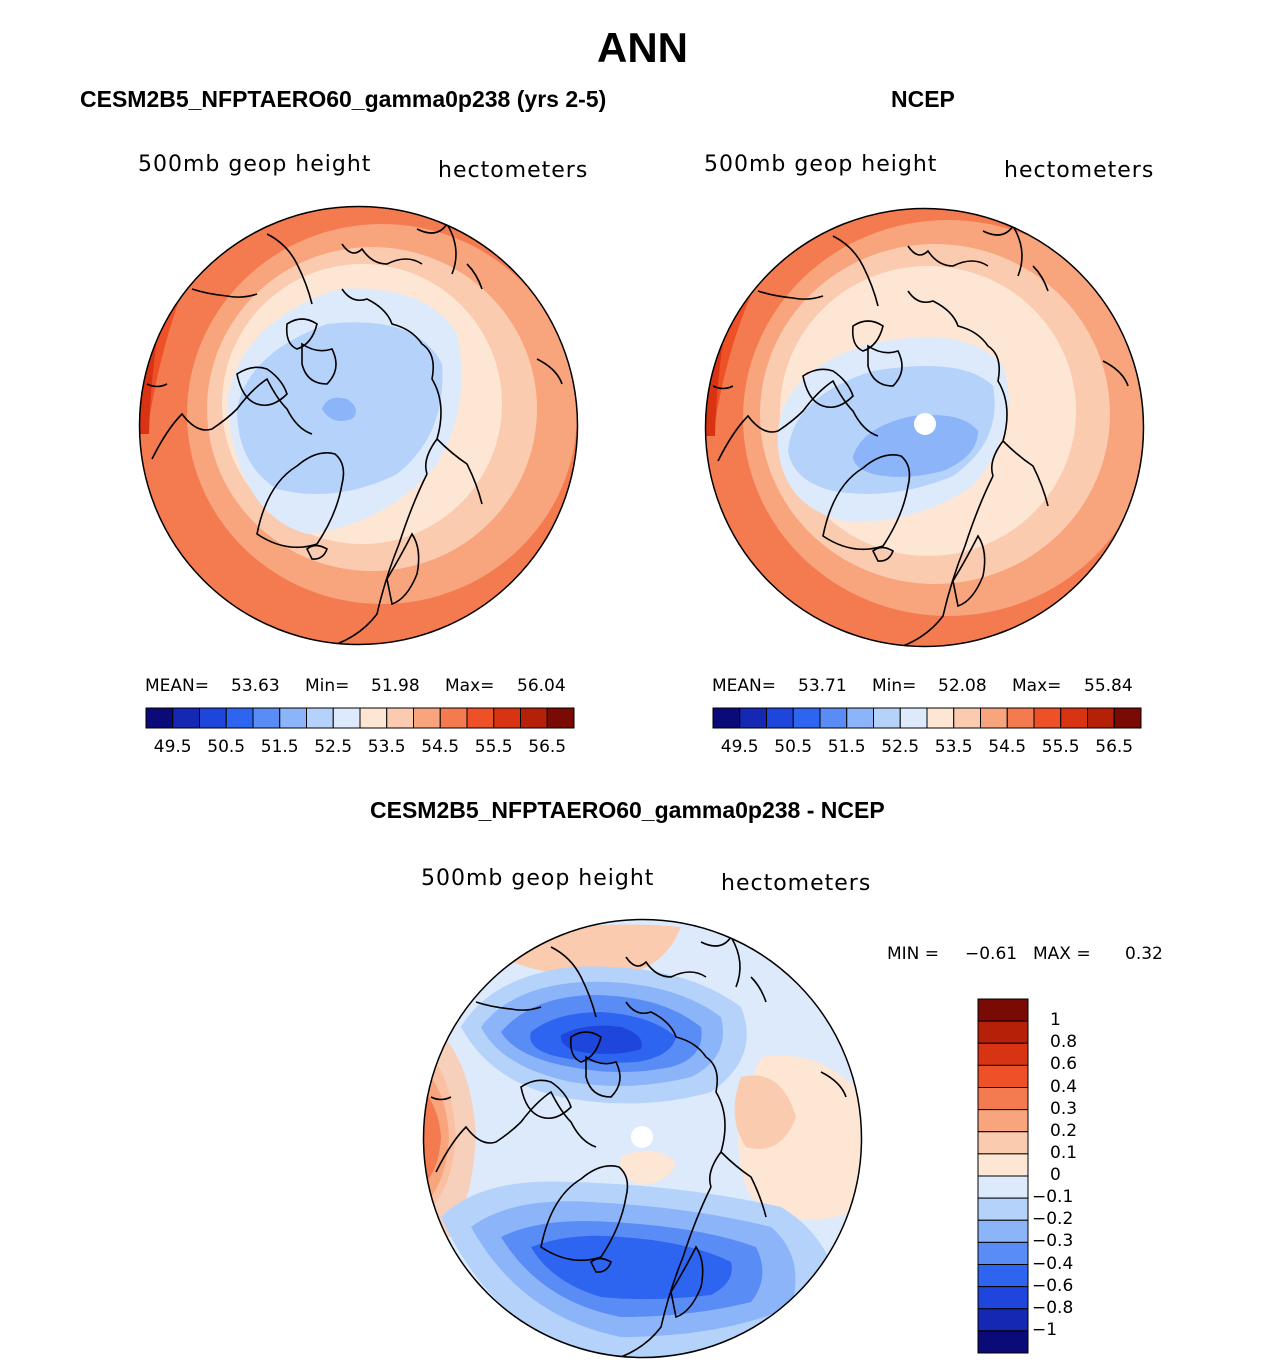  What do you see at coordinates (358, 425) in the screenshot?
I see `model-polar-map` at bounding box center [358, 425].